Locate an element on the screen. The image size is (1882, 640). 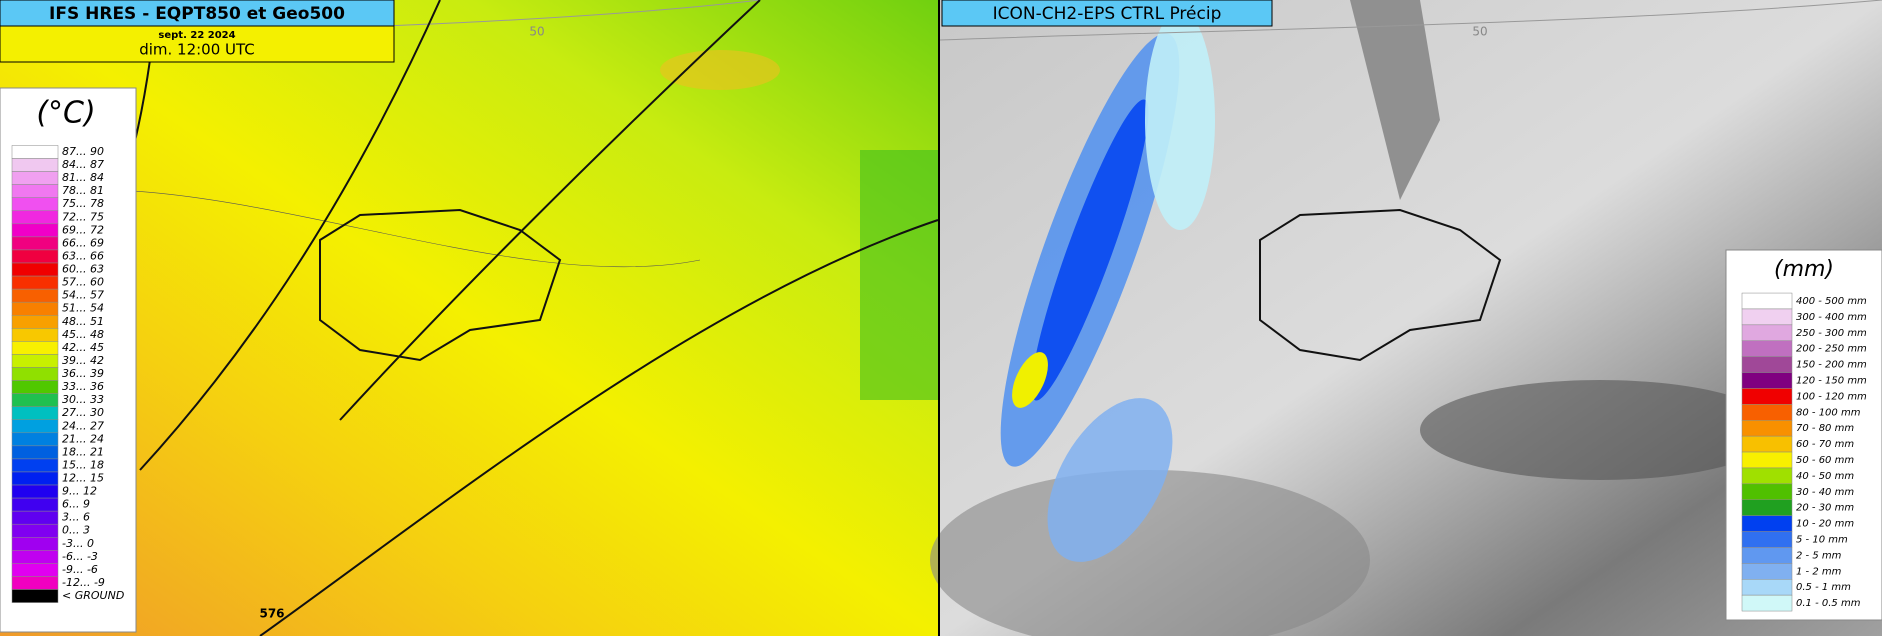
legend-label: -9... -6 is located at coordinates (80, 569).